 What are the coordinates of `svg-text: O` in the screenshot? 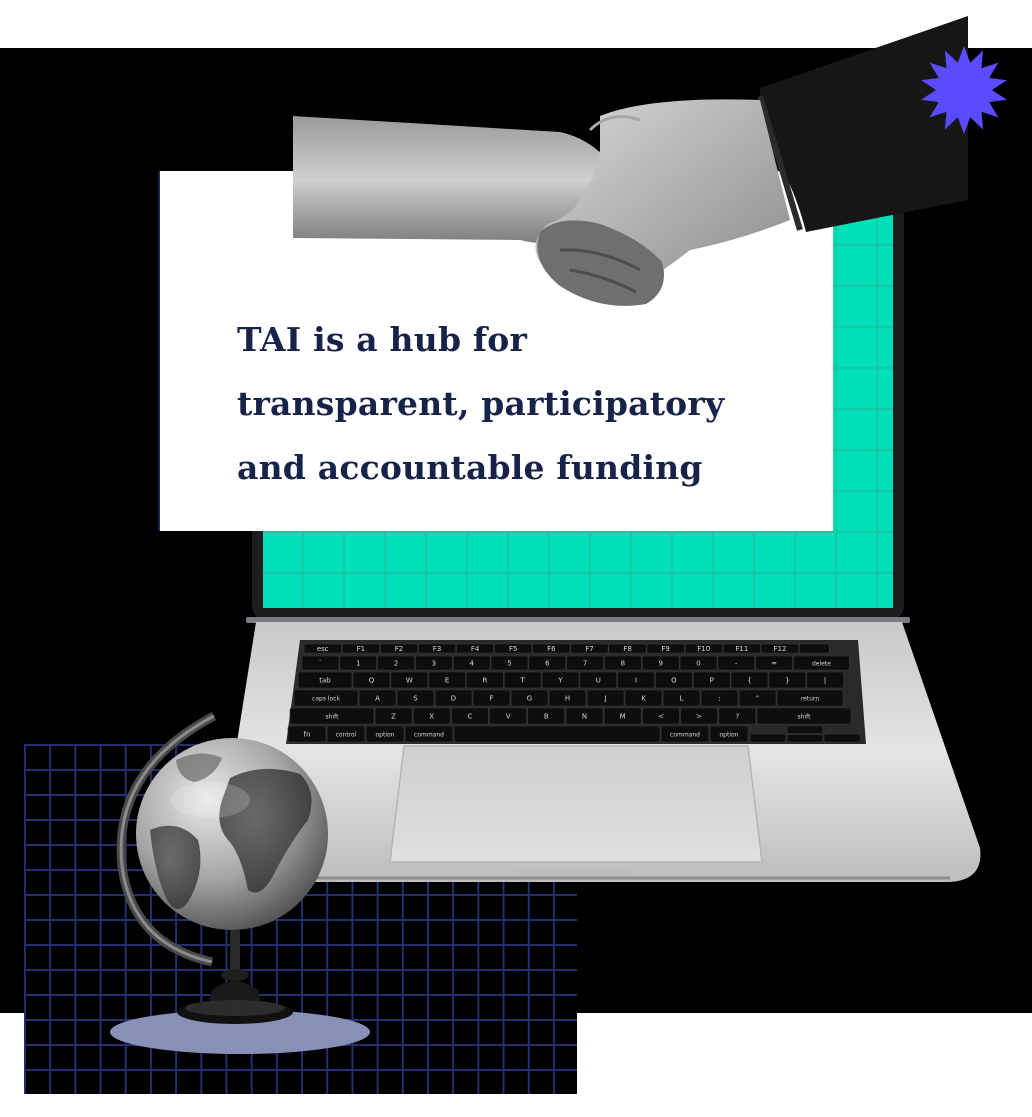 It's located at (674, 681).